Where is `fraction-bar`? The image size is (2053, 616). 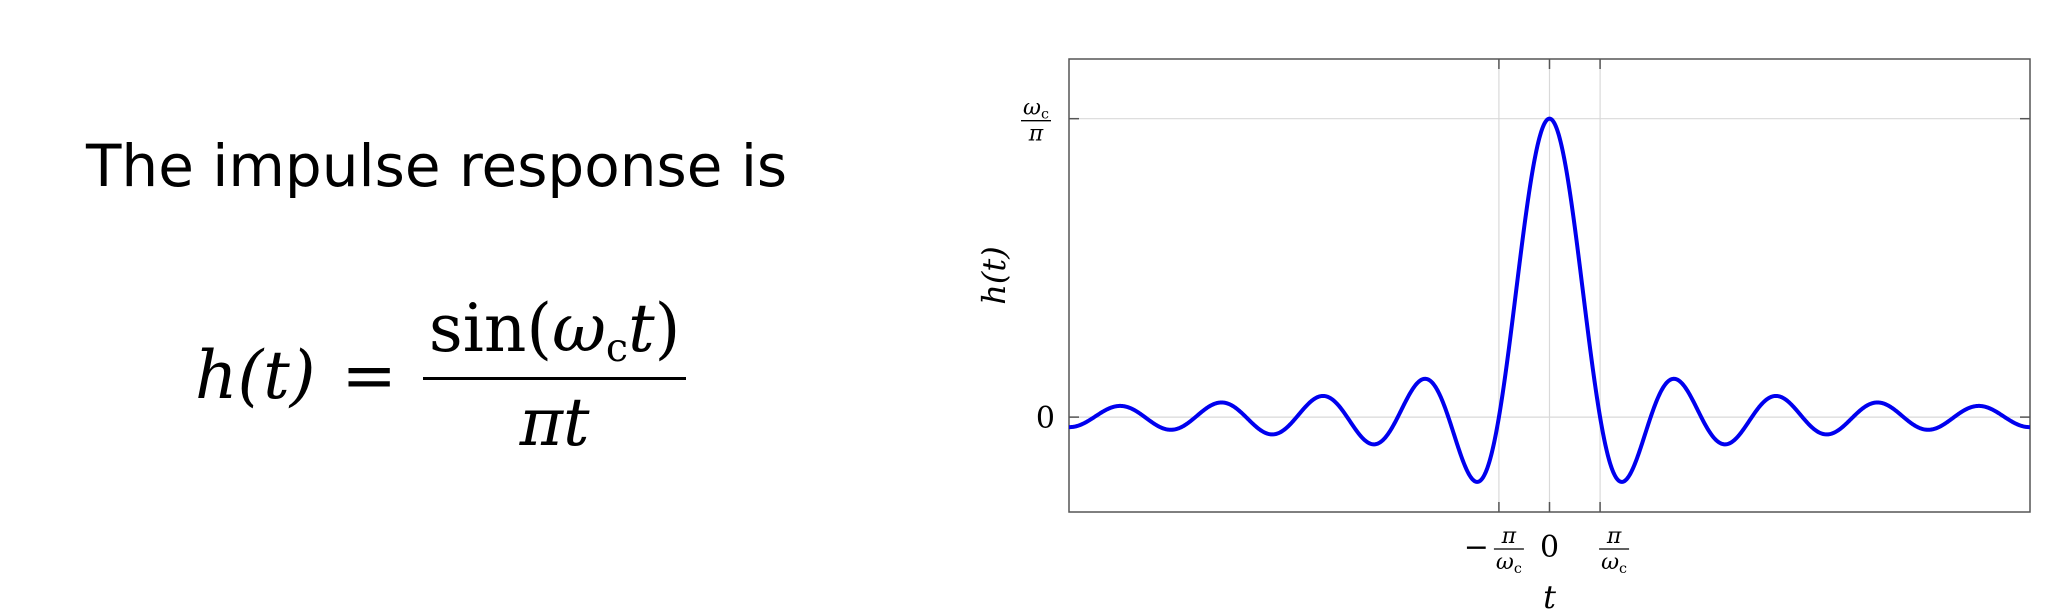 fraction-bar is located at coordinates (554, 378).